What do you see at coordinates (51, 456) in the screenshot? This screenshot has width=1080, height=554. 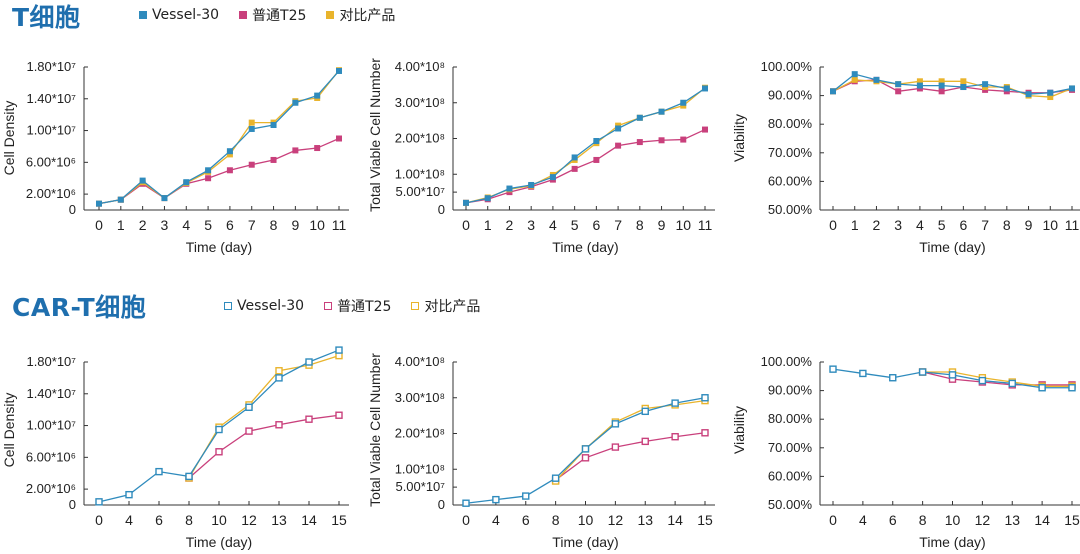 I see `y-tick-label: 6.00*10⁶` at bounding box center [51, 456].